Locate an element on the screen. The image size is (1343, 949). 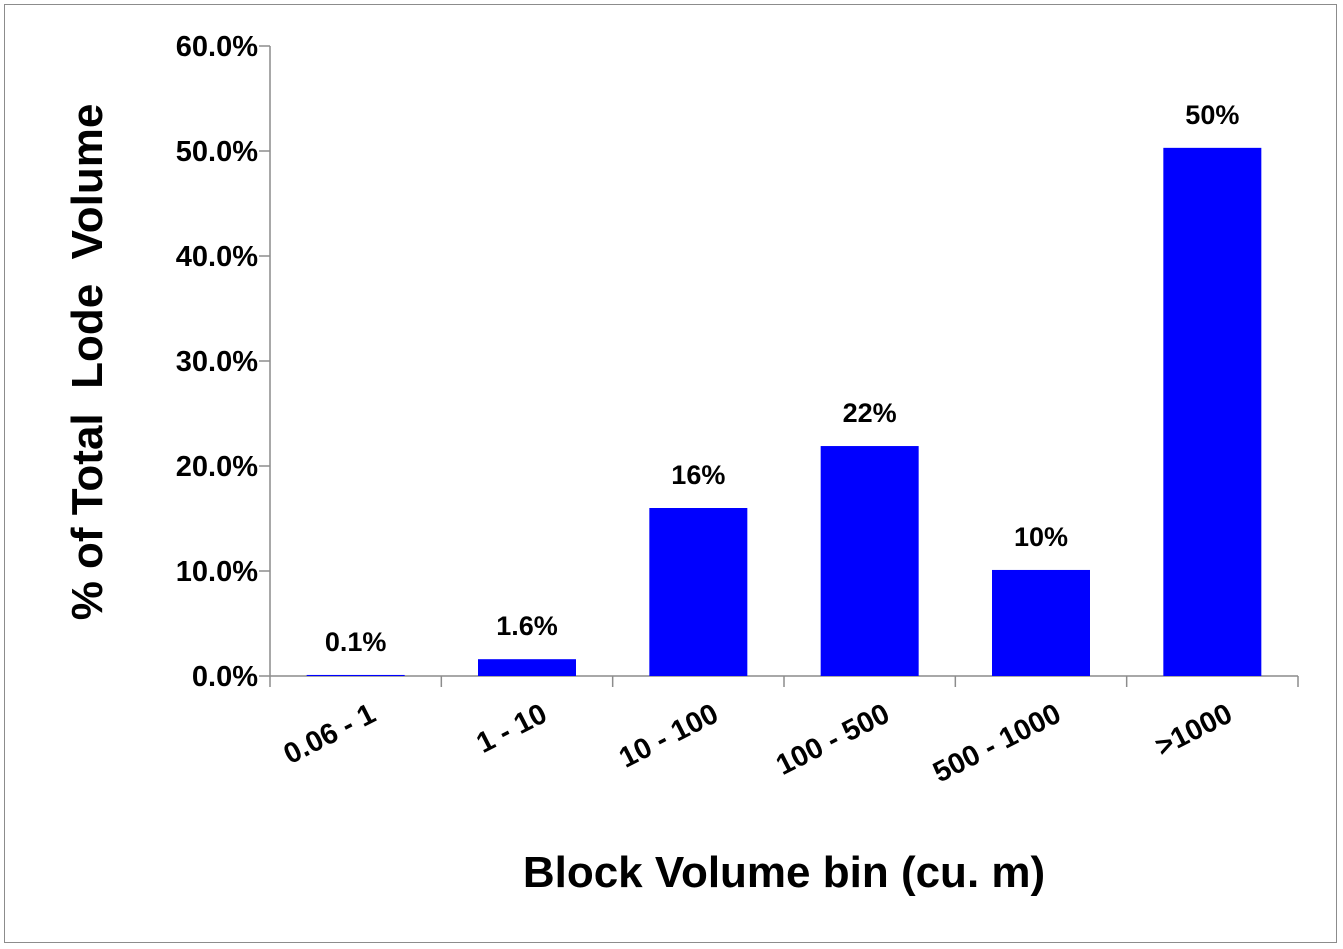
y-axis: 0.0% 10.0% 20.0% 30.0% 40.0% 50.0% 60.0% is located at coordinates (223, 362).